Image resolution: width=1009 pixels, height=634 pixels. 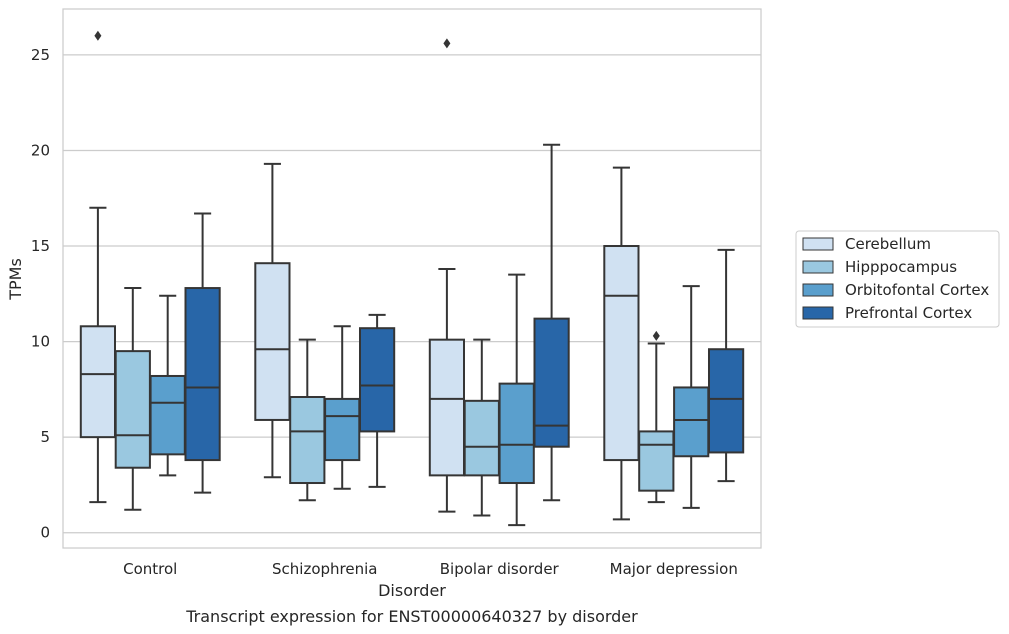 I want to click on y-tick-label: 0, so click(x=45, y=533).